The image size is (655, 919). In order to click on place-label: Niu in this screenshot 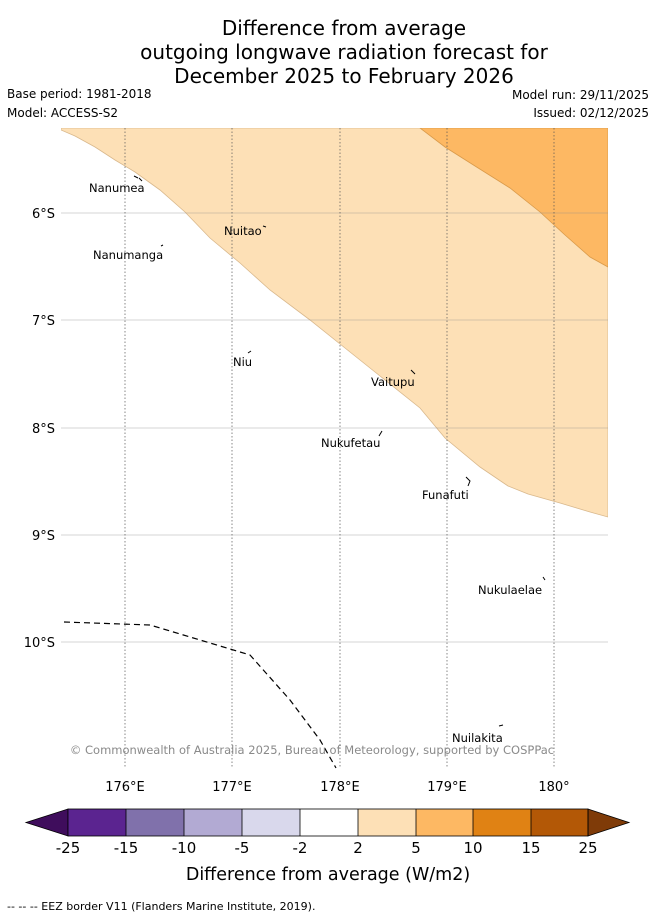, I will do `click(242, 362)`.